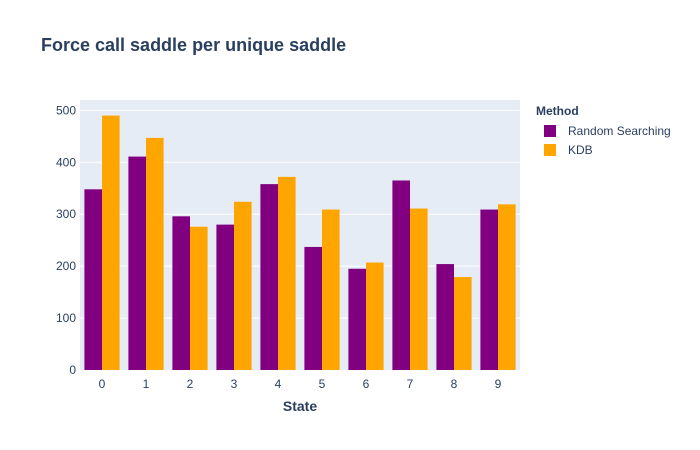  Describe the element at coordinates (66, 162) in the screenshot. I see `y-tick-label: 400` at that location.